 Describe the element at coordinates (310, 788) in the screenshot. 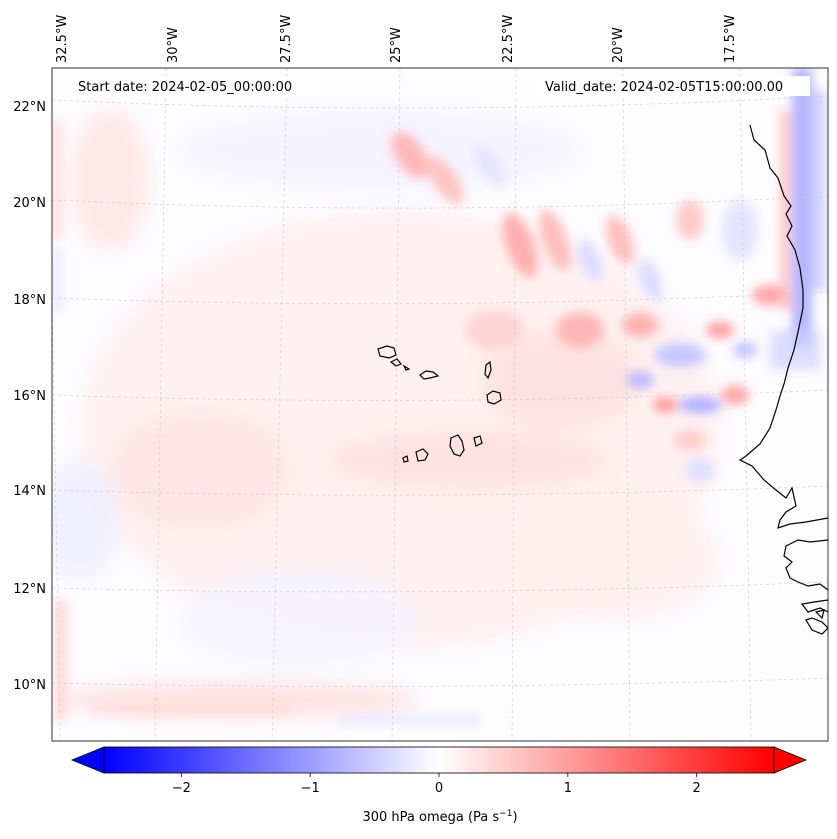

I see `colorbar-tick-label: −1` at that location.